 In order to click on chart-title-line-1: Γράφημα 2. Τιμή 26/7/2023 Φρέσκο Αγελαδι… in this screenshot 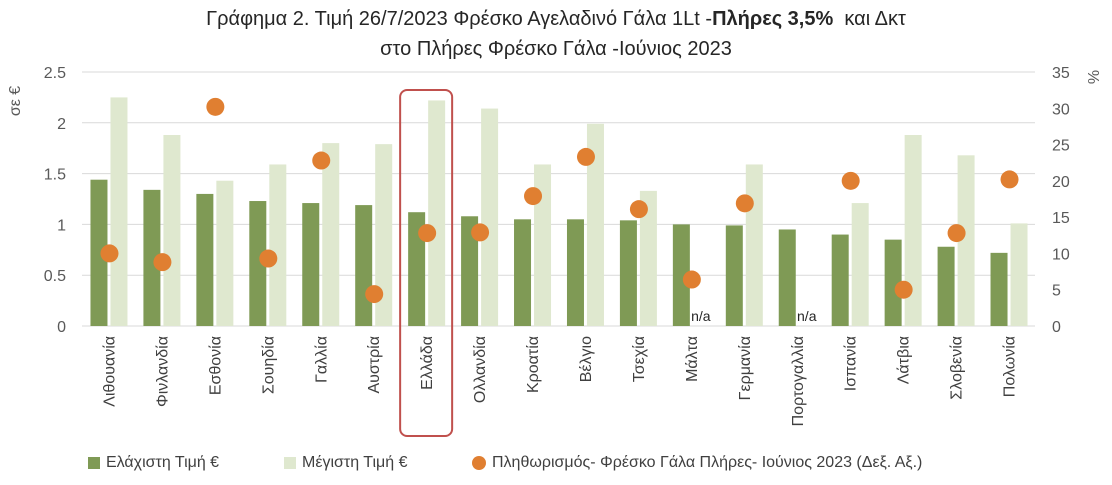, I will do `click(556, 19)`.